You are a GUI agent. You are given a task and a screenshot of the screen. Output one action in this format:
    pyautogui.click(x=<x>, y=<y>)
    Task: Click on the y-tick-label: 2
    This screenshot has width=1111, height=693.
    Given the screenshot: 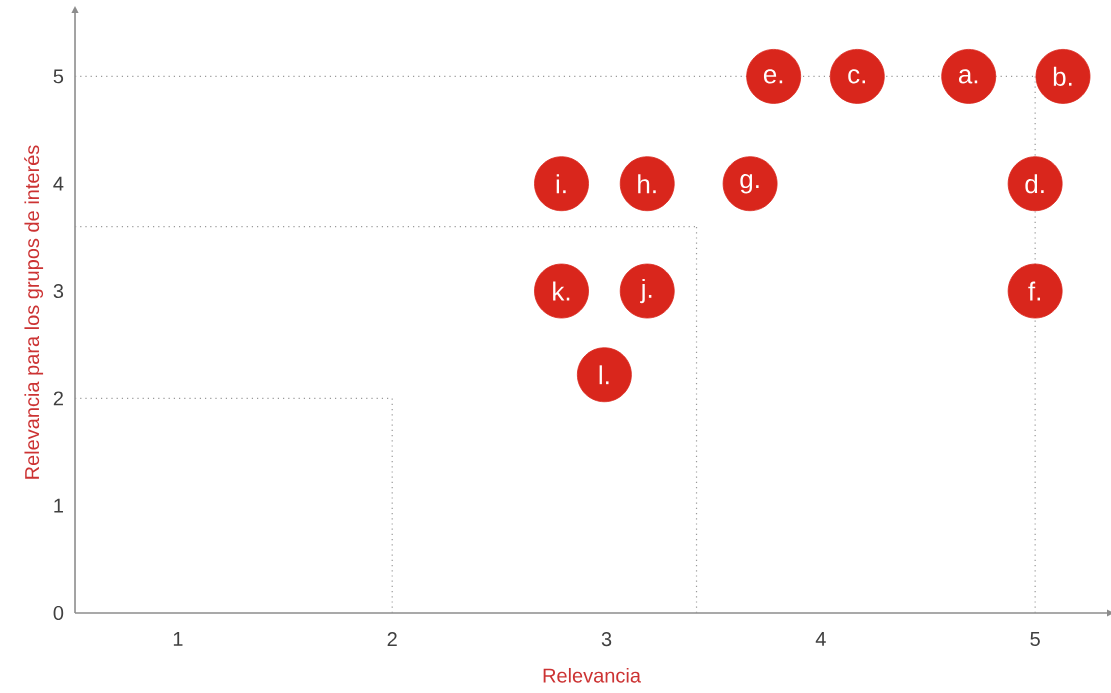 What is the action you would take?
    pyautogui.click(x=58, y=398)
    